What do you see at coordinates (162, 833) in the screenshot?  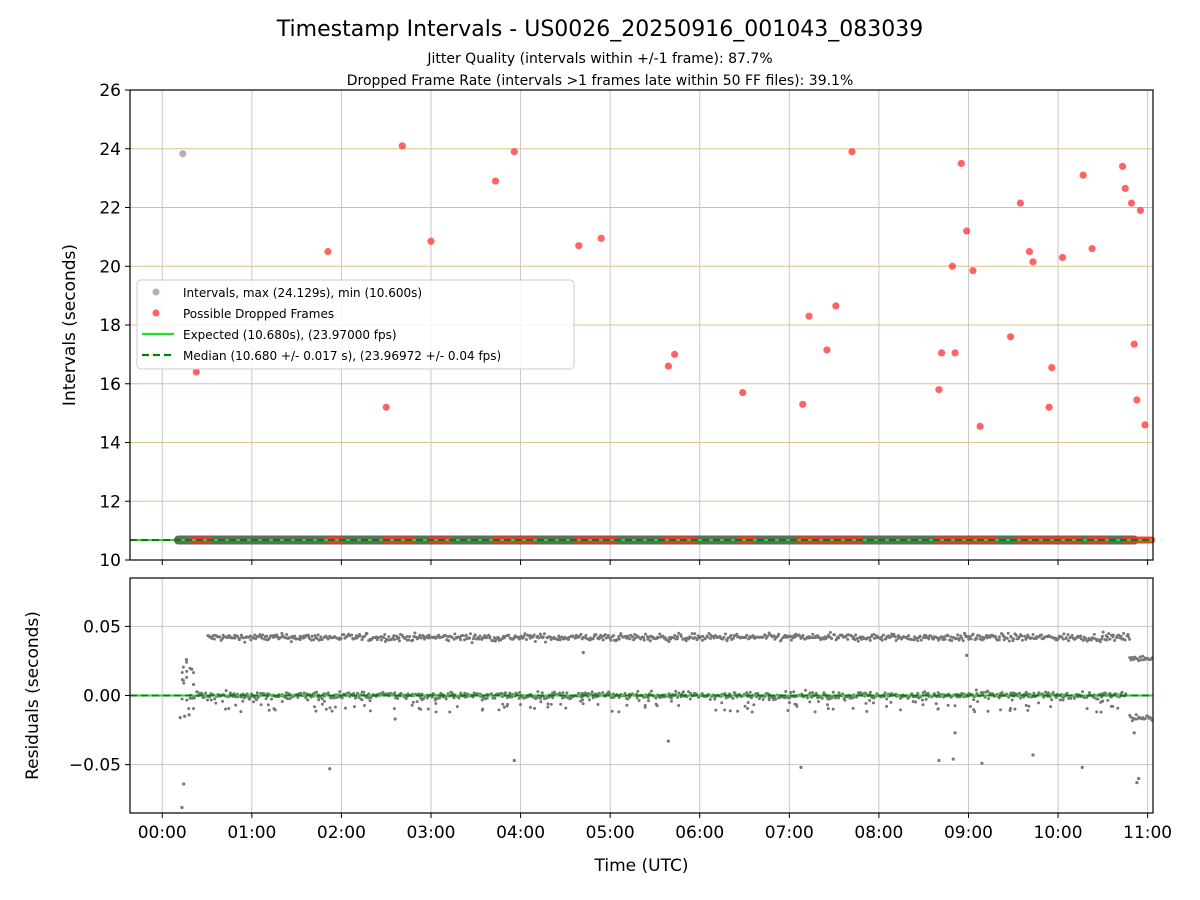 I see `xtick-label-0: 00:00` at bounding box center [162, 833].